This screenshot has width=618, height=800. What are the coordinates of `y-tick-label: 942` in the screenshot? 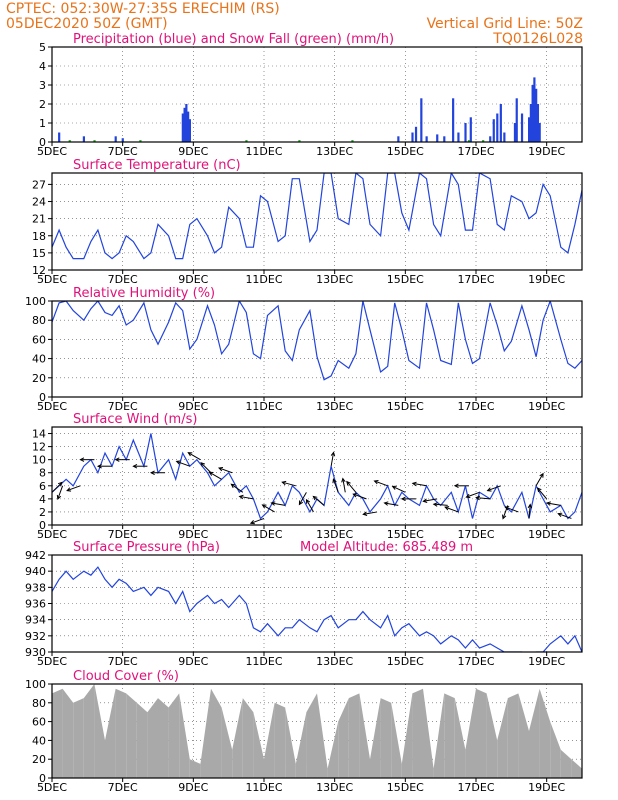 It's located at (35, 555).